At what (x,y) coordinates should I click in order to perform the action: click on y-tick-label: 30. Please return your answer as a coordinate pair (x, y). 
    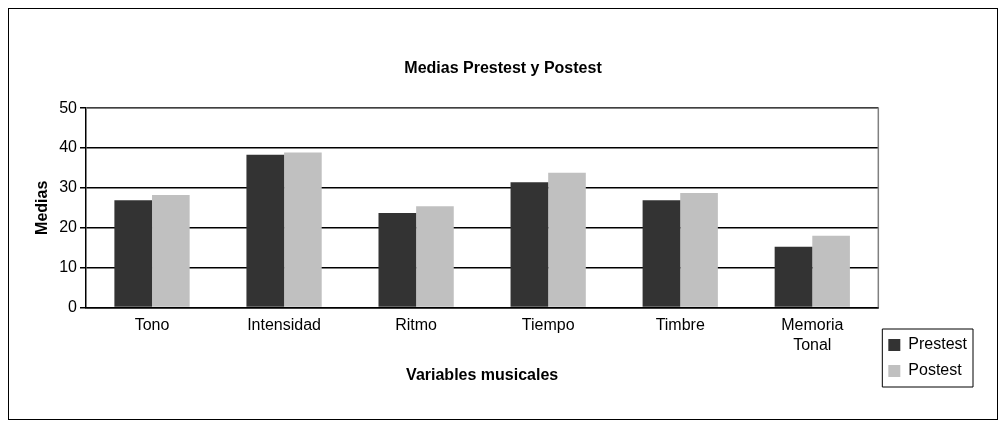
    Looking at the image, I should click on (68, 187).